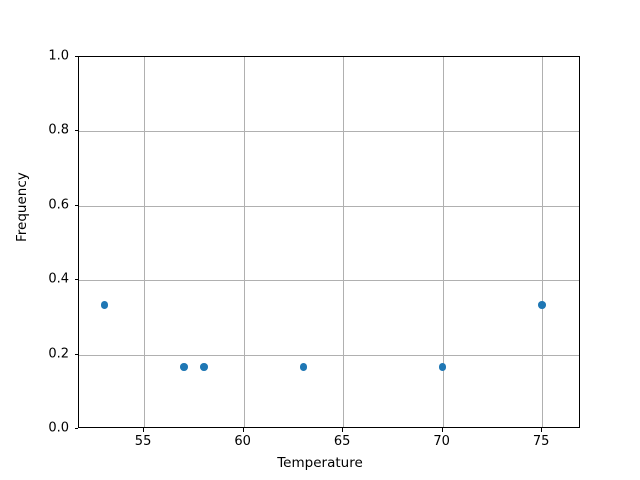  I want to click on y-tick-label: 0.0, so click(58, 428).